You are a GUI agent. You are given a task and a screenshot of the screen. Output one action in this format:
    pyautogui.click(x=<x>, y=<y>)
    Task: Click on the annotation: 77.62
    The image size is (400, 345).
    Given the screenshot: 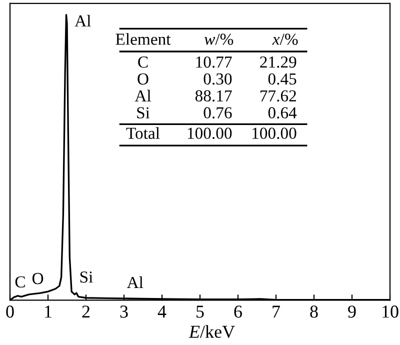 What is the action you would take?
    pyautogui.click(x=278, y=96)
    